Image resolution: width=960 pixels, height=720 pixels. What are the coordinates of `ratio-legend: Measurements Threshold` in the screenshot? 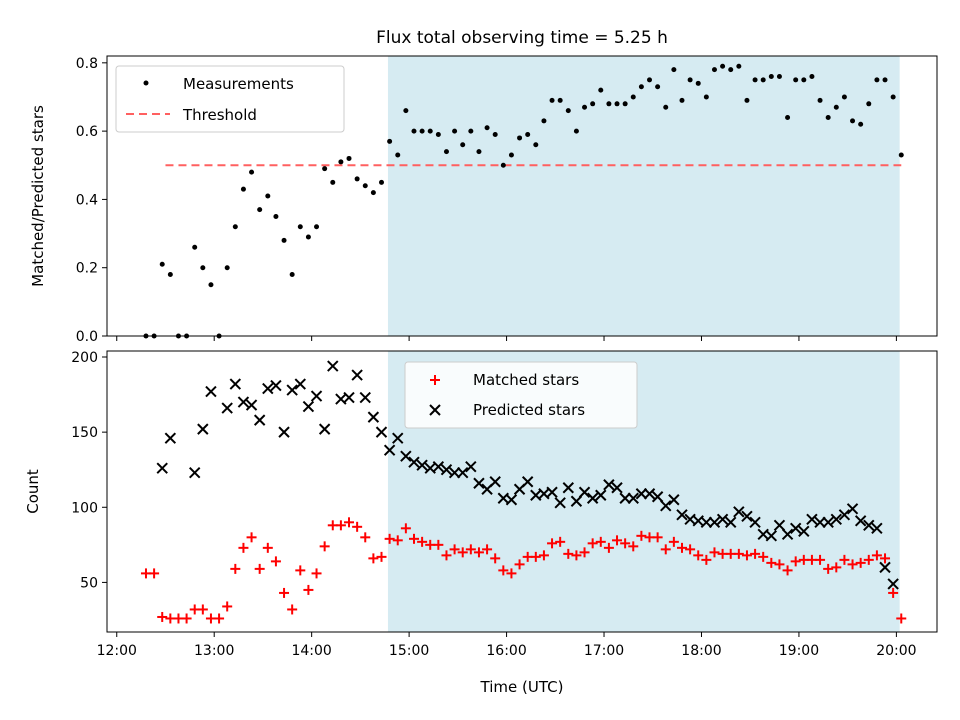 It's located at (230, 99).